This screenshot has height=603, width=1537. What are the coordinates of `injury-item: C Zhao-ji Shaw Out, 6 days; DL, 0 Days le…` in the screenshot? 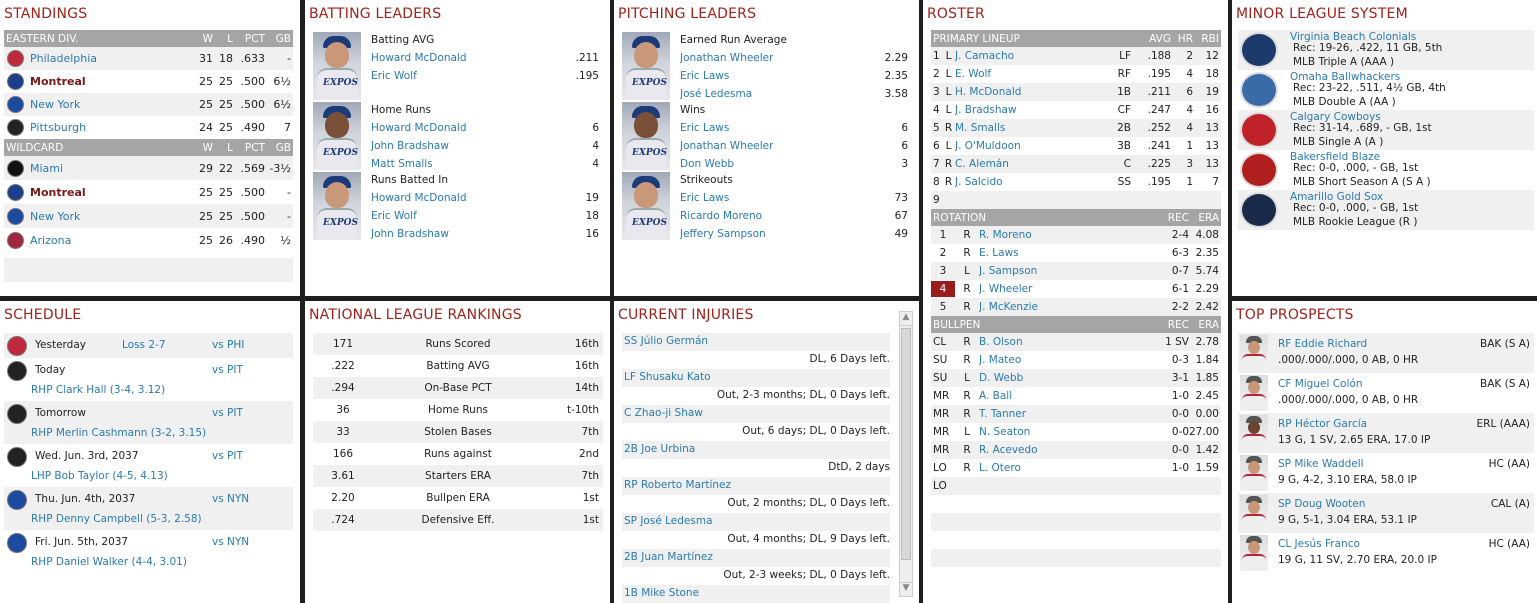 It's located at (756, 423).